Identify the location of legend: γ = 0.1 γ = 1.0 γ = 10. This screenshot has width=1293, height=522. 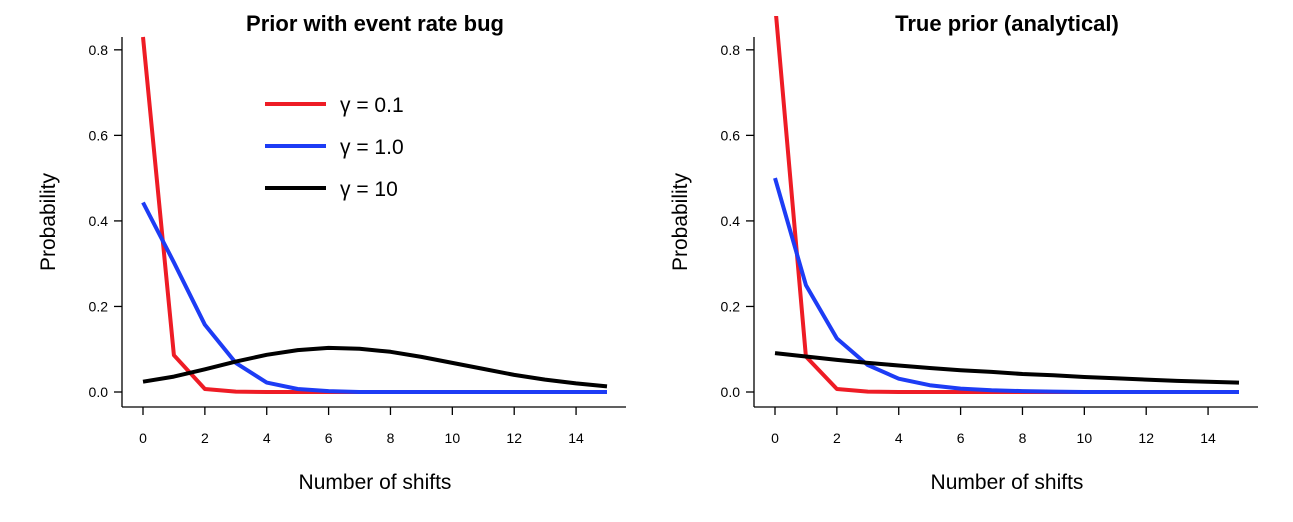
(334, 147).